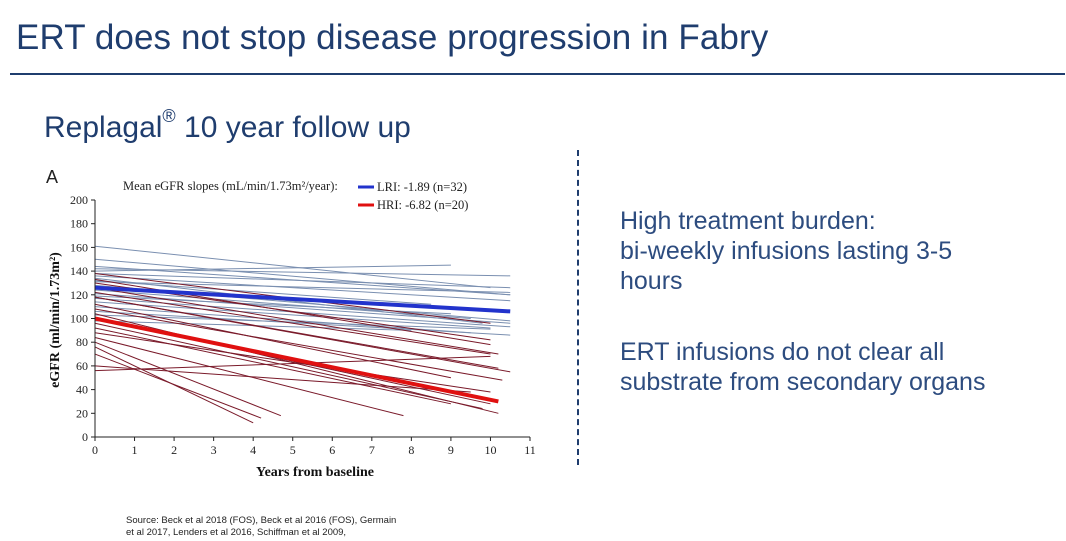 The width and height of the screenshot is (1066, 541). Describe the element at coordinates (82, 342) in the screenshot. I see `y-tick-label-80: 80` at that location.